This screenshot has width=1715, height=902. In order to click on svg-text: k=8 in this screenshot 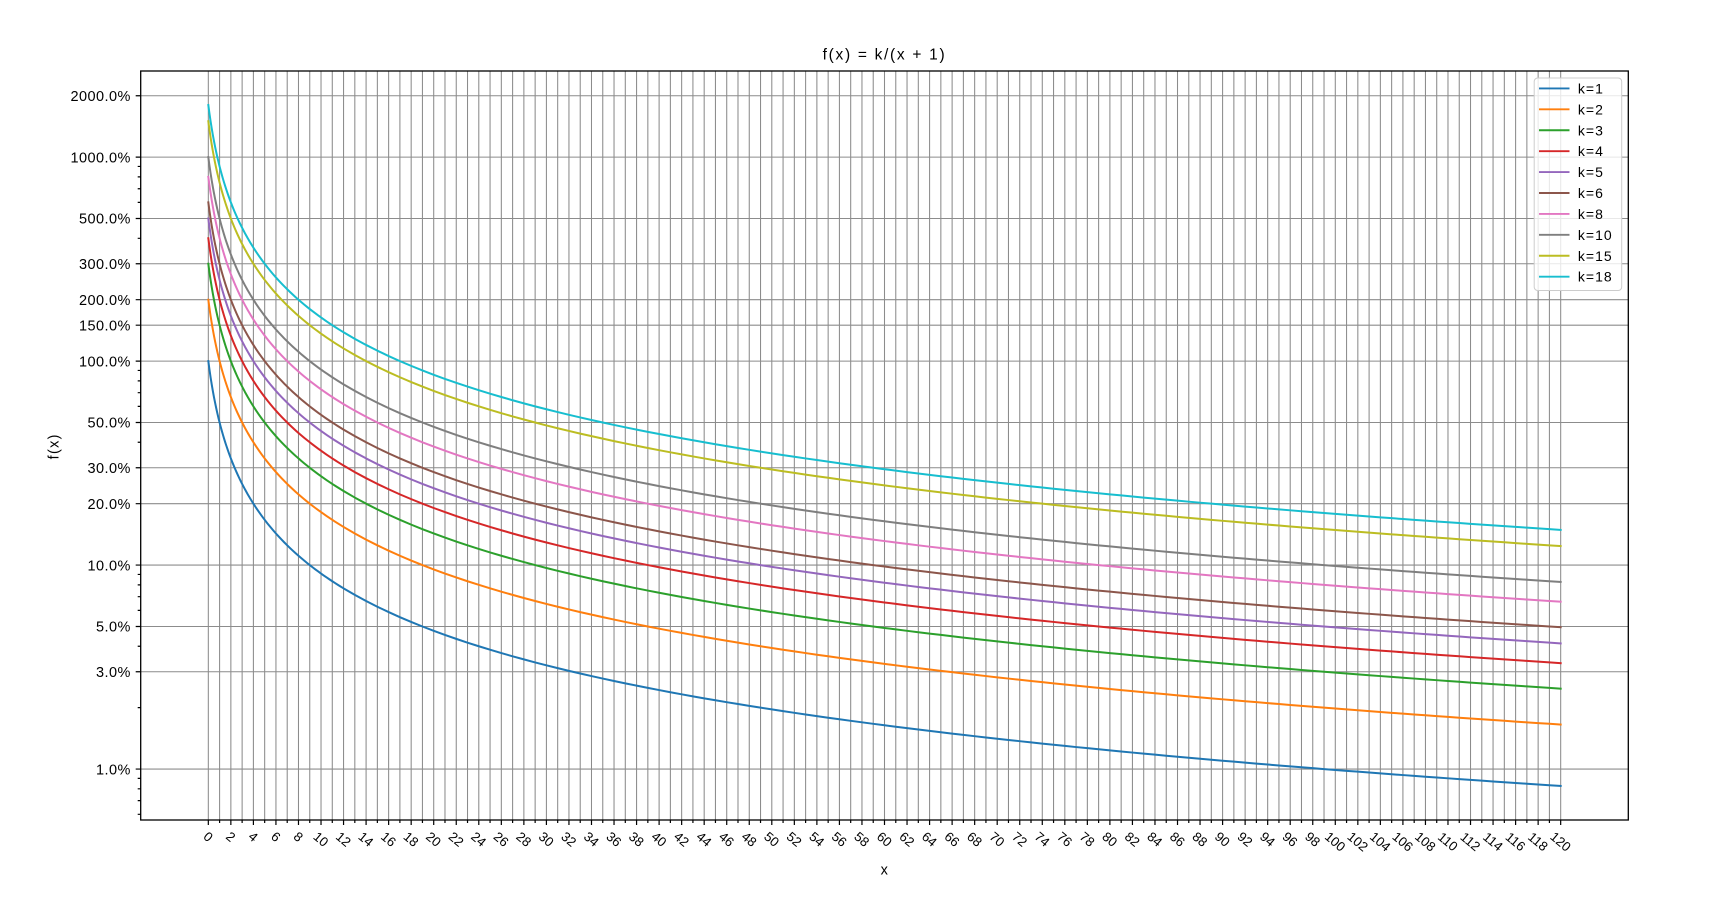, I will do `click(1591, 214)`.